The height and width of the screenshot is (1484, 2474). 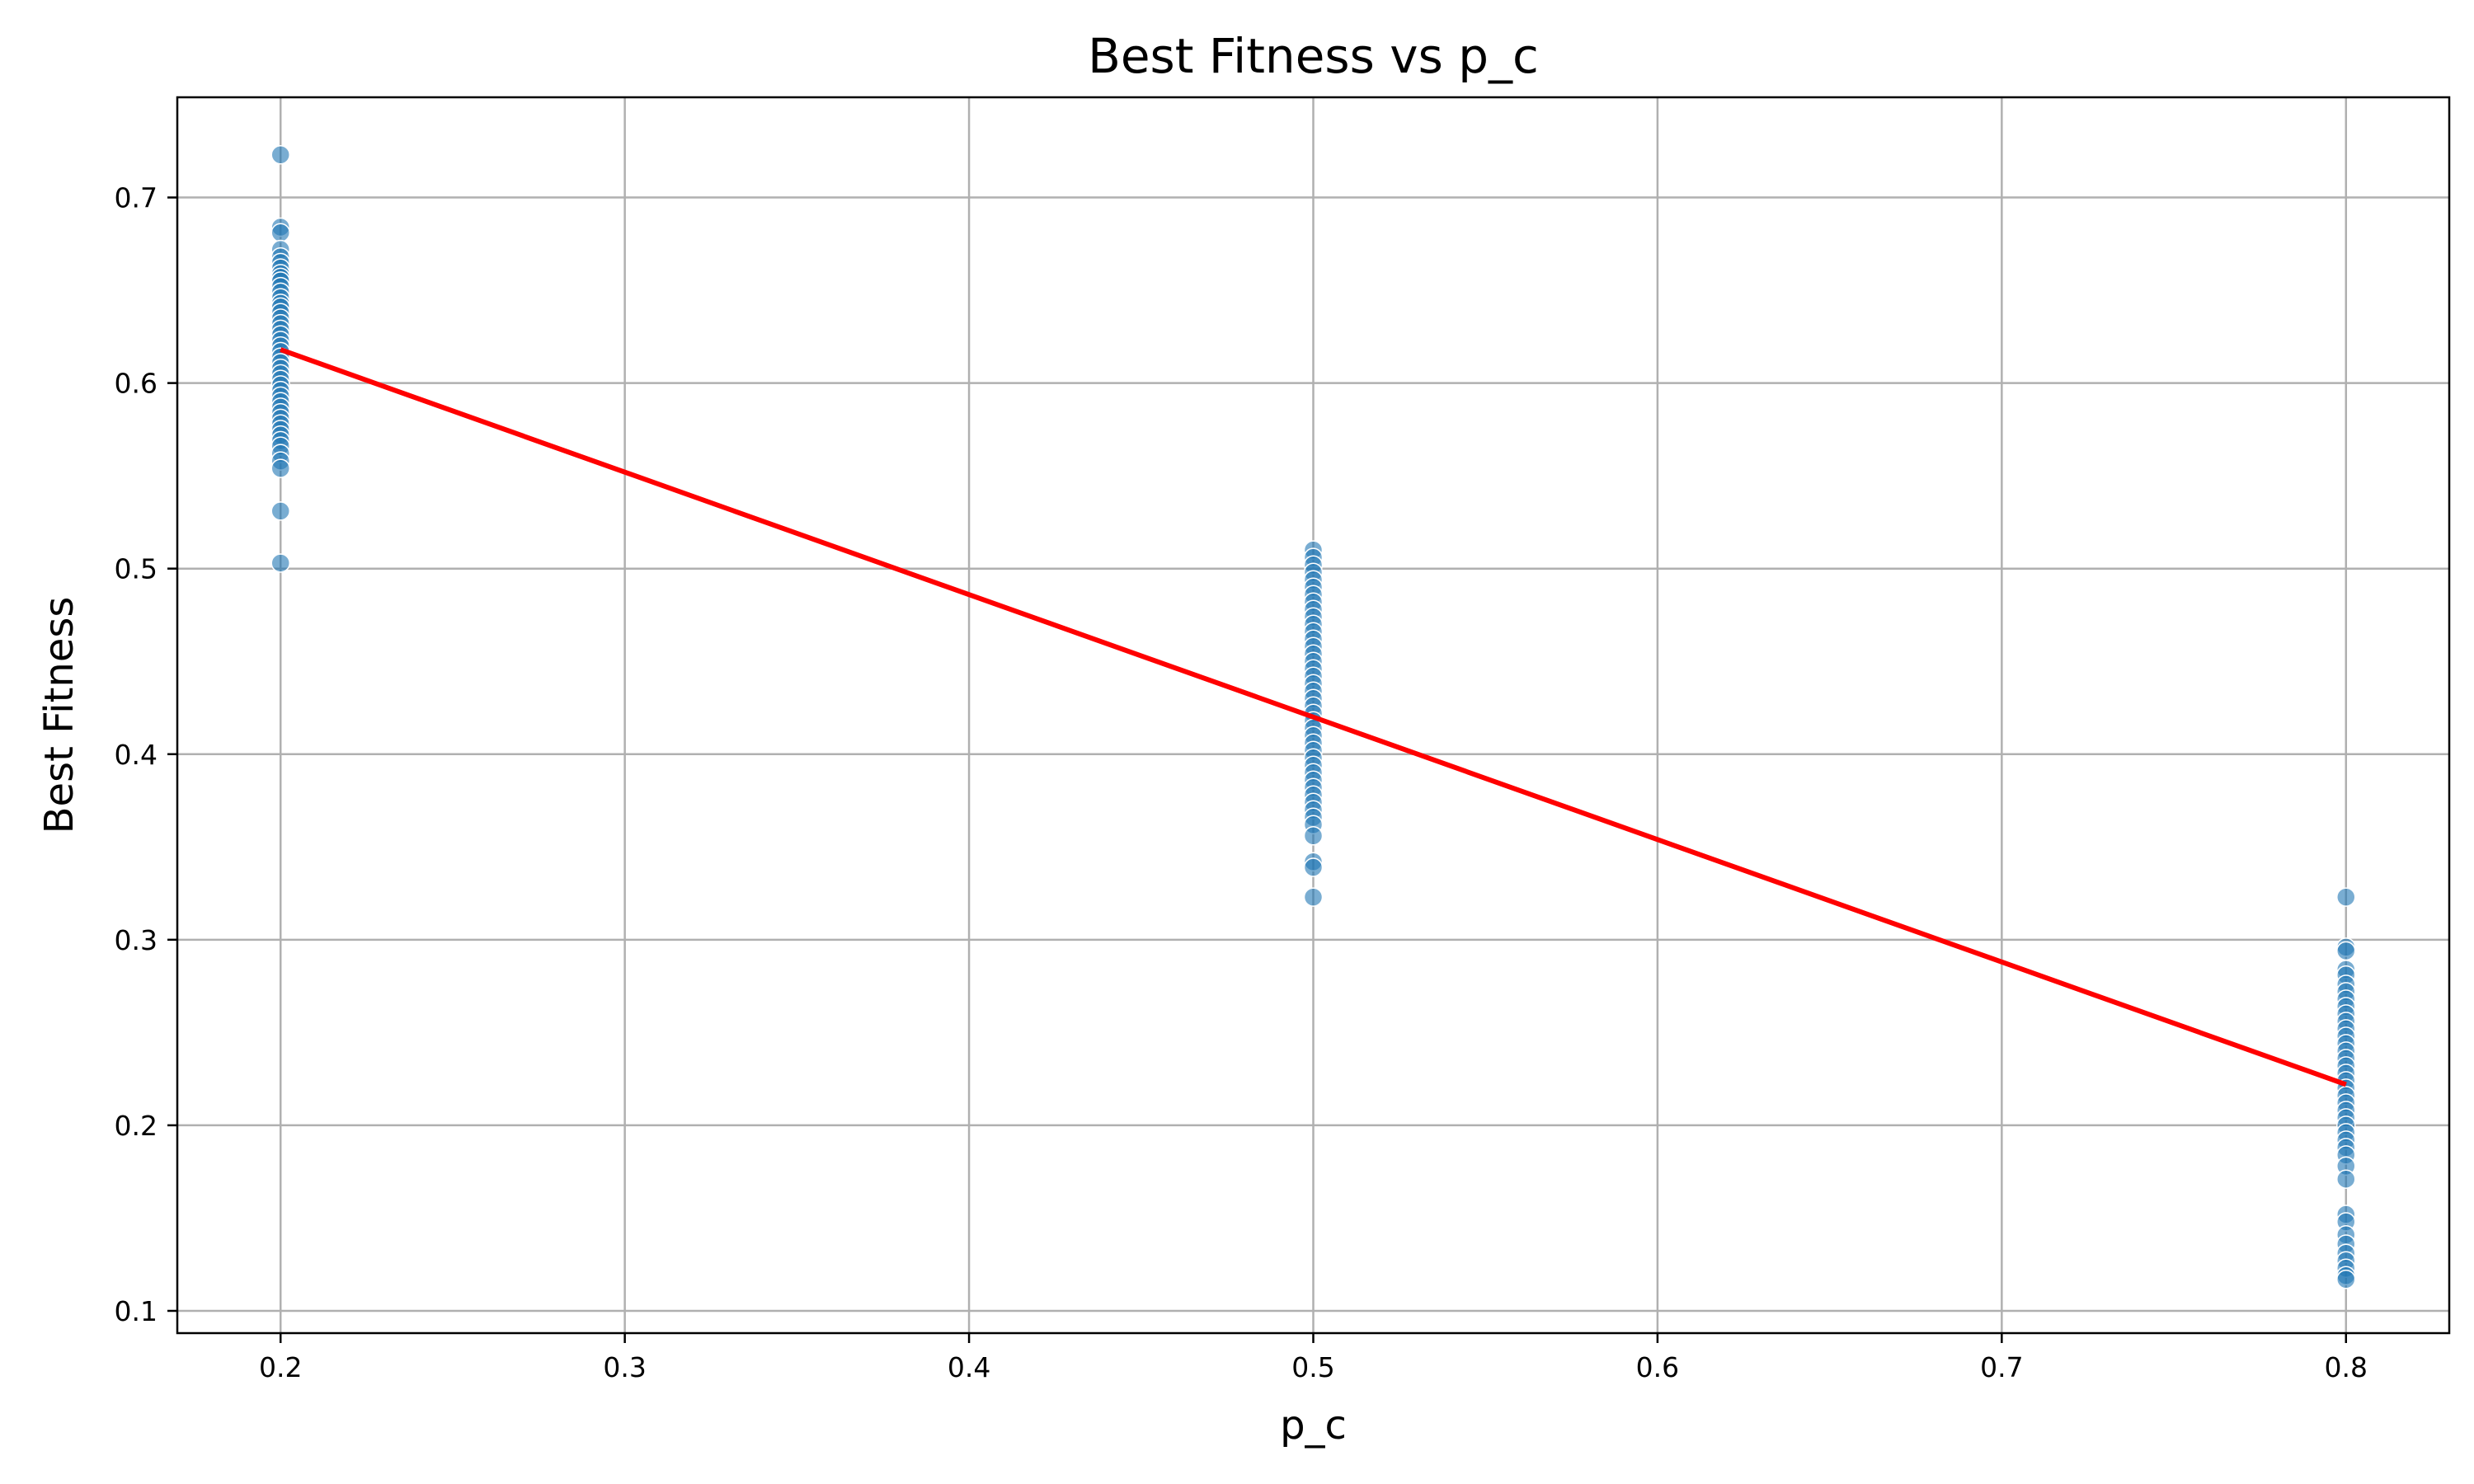 What do you see at coordinates (136, 1311) in the screenshot?
I see `y-tick-label: 0.1` at bounding box center [136, 1311].